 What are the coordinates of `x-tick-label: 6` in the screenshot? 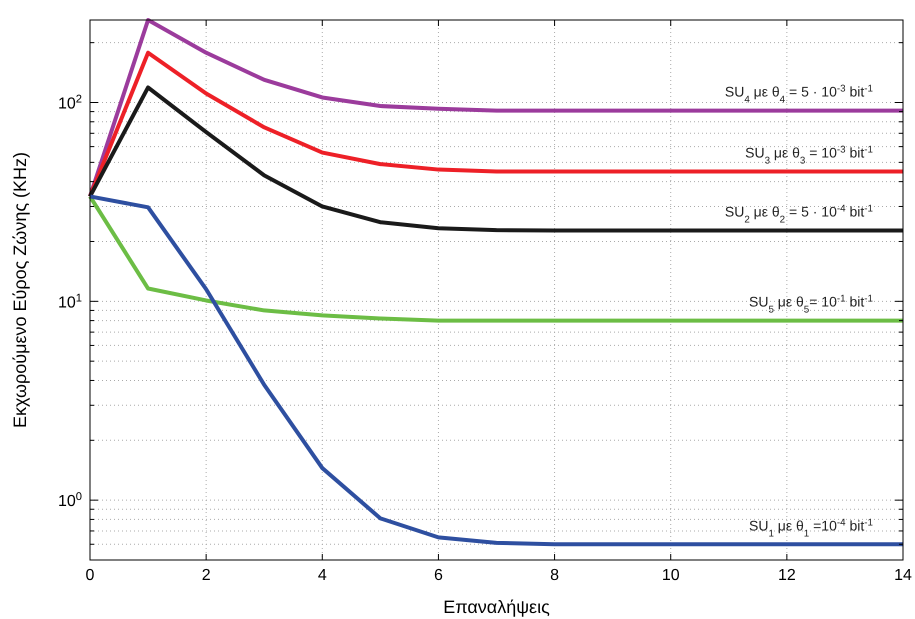 It's located at (438, 575).